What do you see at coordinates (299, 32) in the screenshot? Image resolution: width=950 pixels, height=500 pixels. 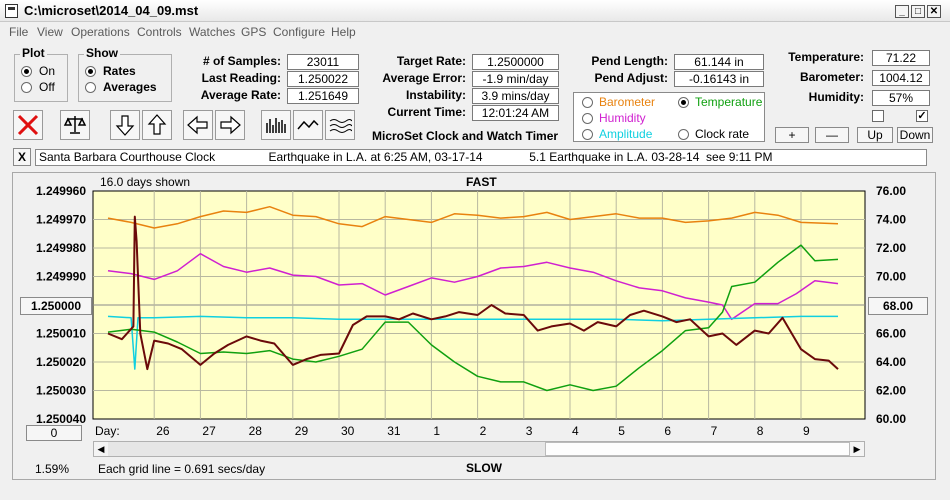 I see `menu-configure: Configure` at bounding box center [299, 32].